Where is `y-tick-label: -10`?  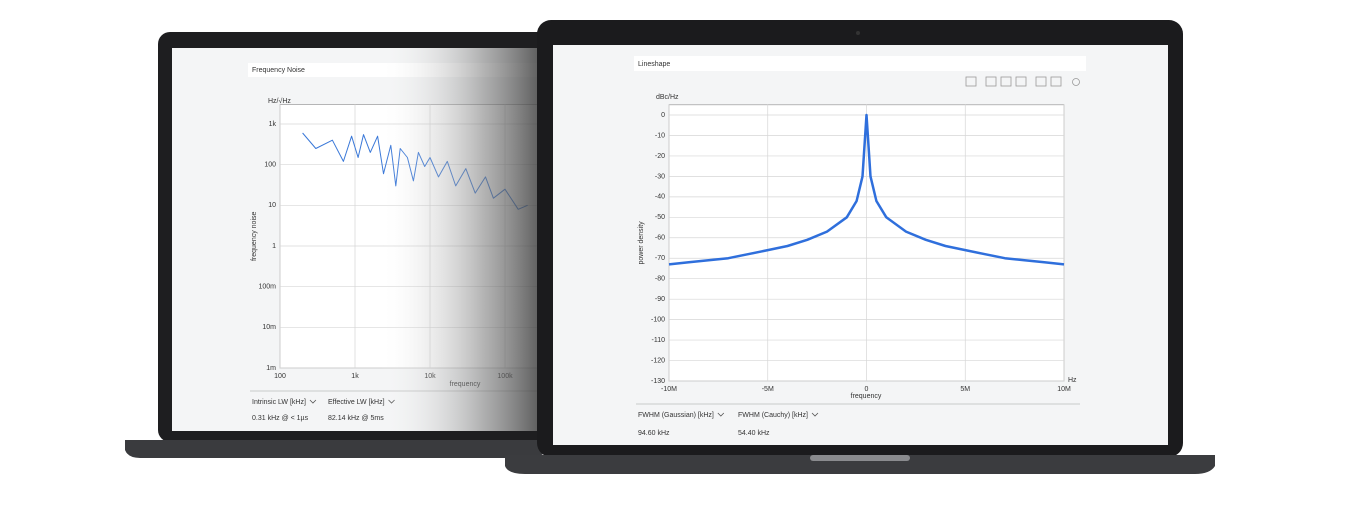
y-tick-label: -10 is located at coordinates (660, 135).